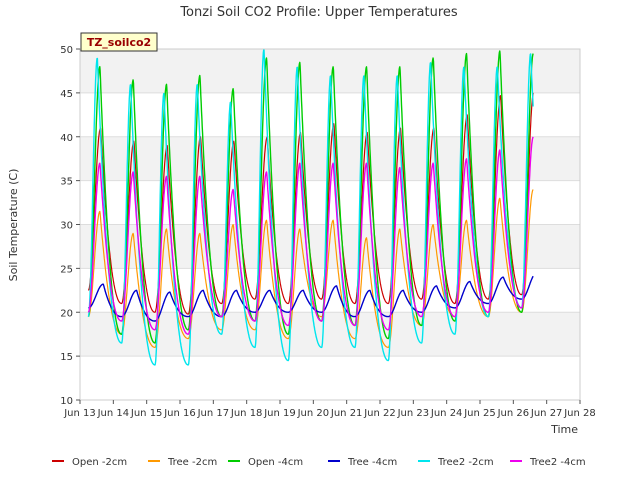 This screenshot has width=640, height=480. Describe the element at coordinates (446, 413) in the screenshot. I see `x-tick-label: Jun 24` at that location.